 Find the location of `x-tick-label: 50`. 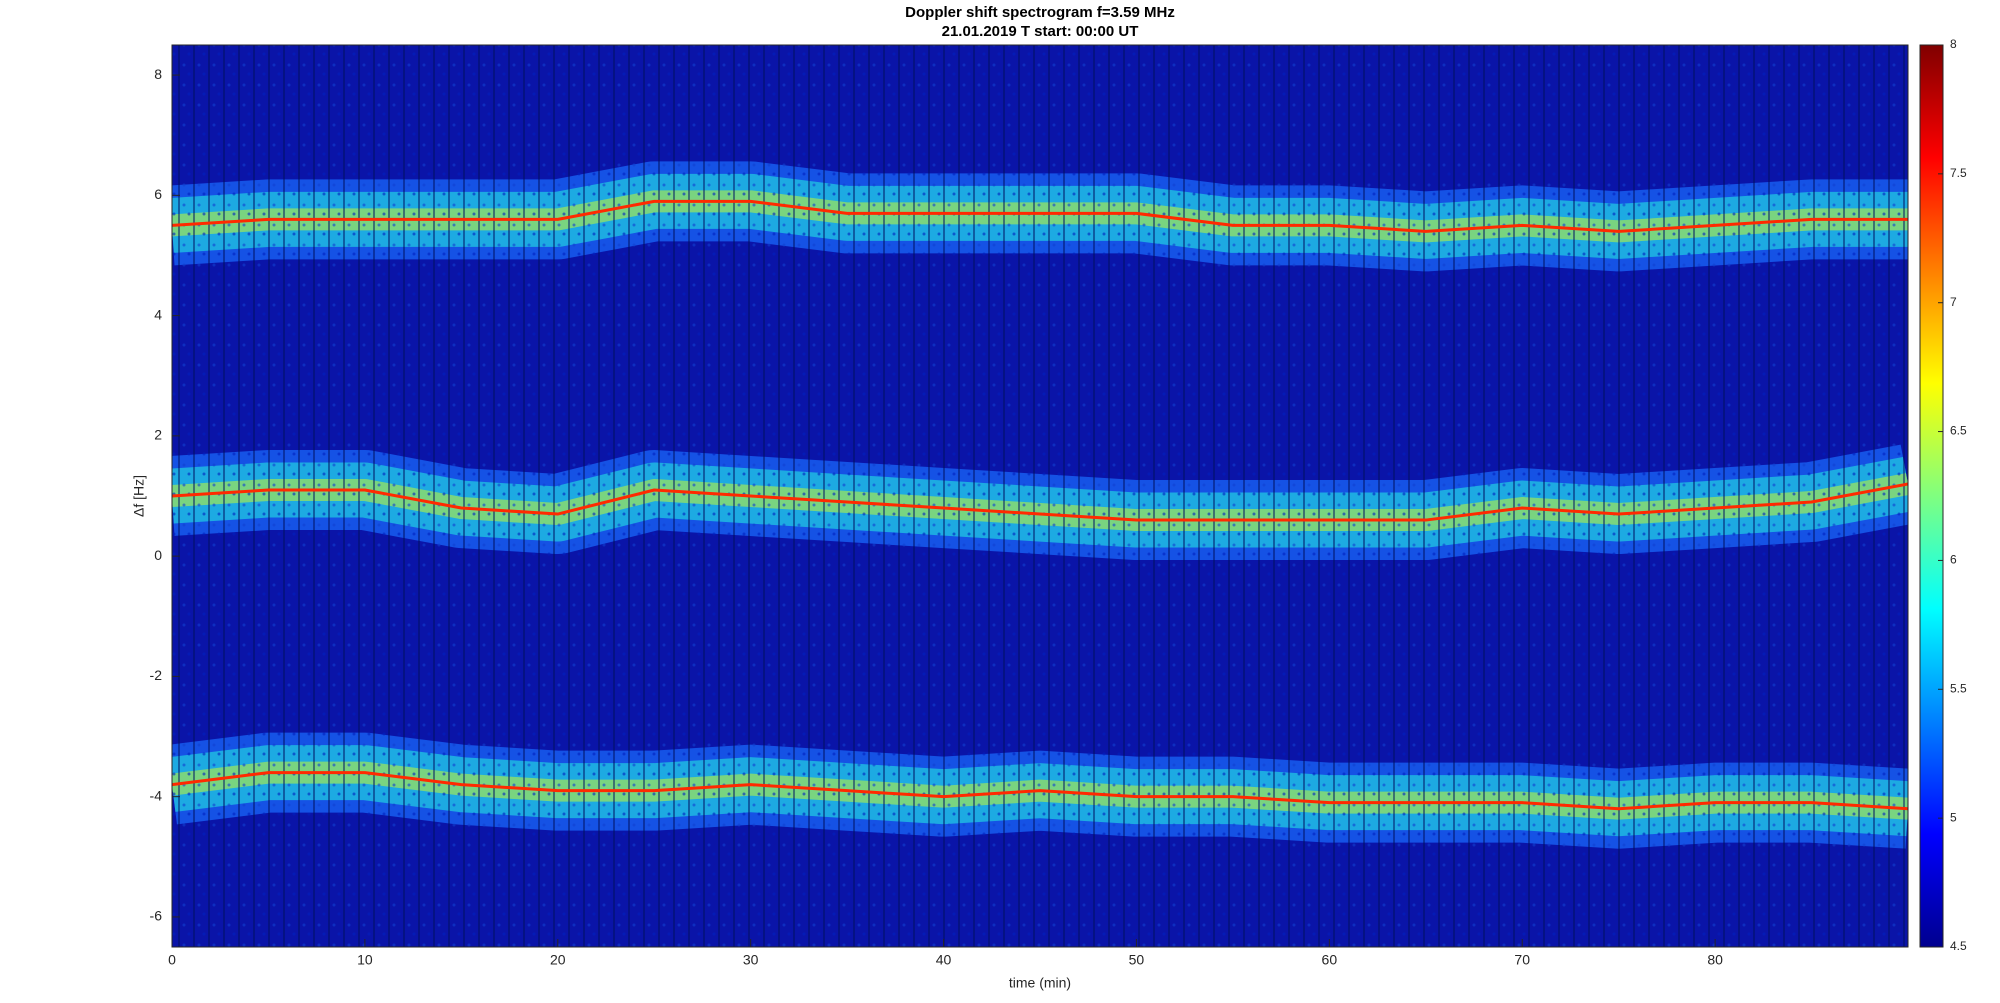

x-tick-label: 50 is located at coordinates (1137, 960).